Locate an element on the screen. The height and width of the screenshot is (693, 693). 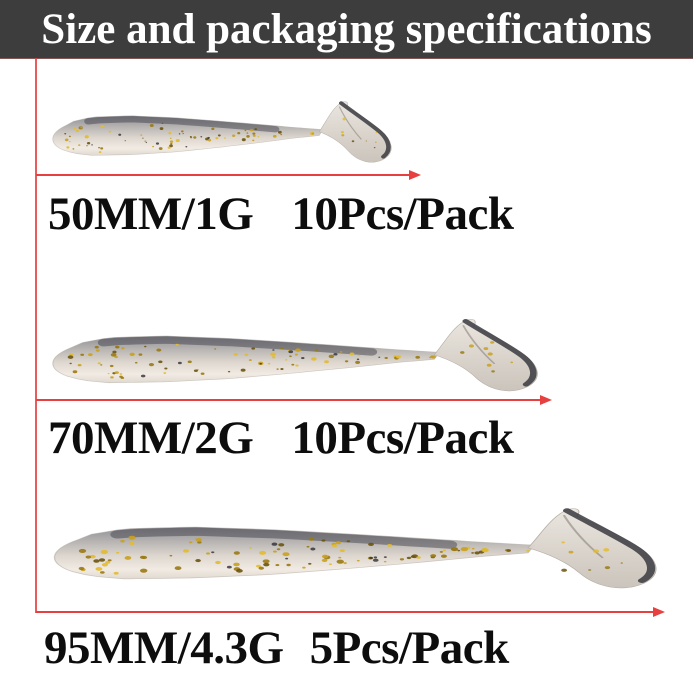
size-label: 50MM/1G is located at coordinates (151, 214).